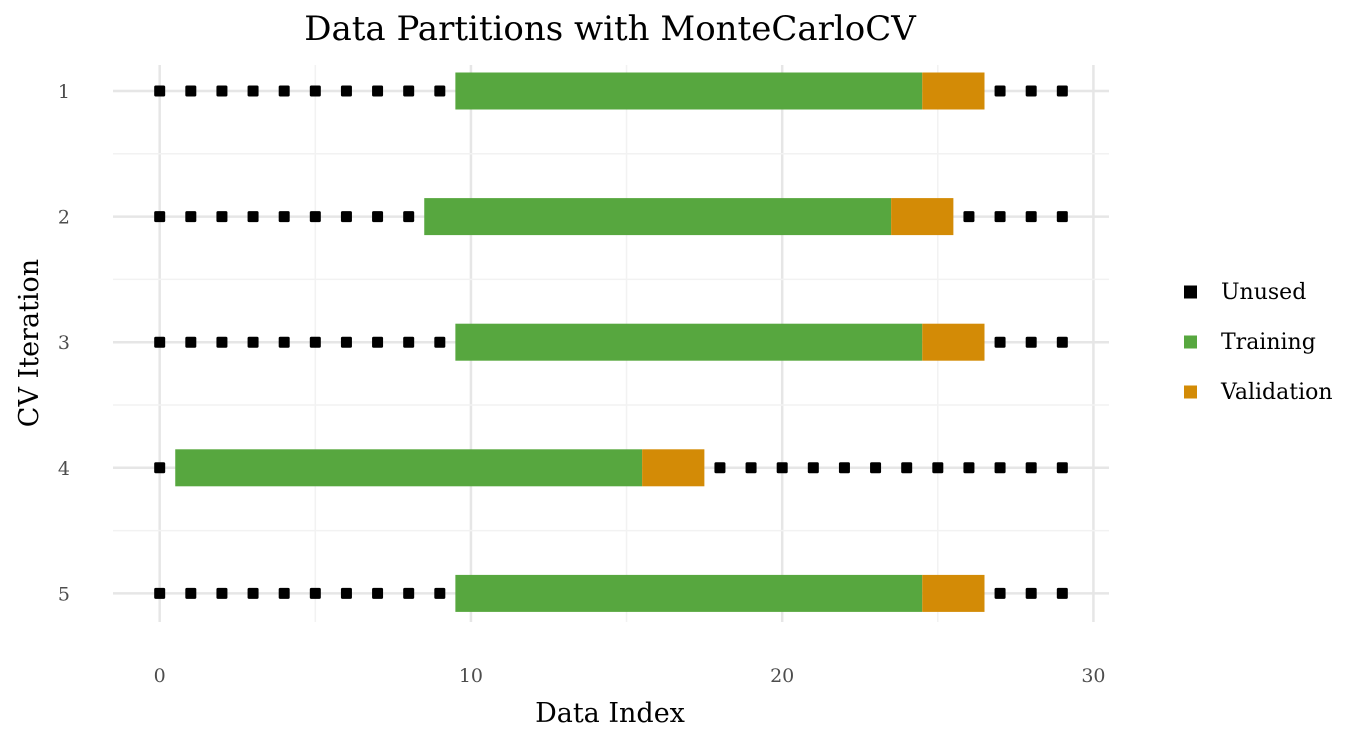 The image size is (1362, 744). What do you see at coordinates (1190, 292) in the screenshot?
I see `legend-swatch-unused` at bounding box center [1190, 292].